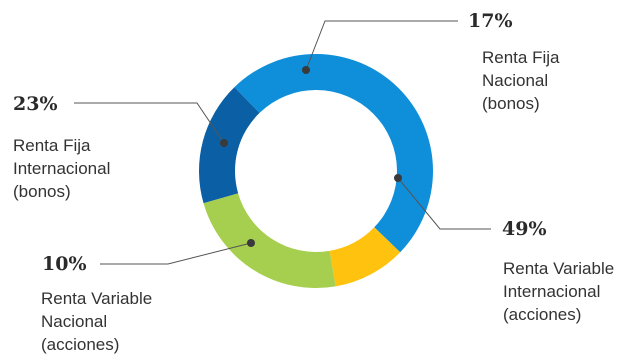 The height and width of the screenshot is (356, 641). What do you see at coordinates (74, 321) in the screenshot?
I see `slice-label-renta-variable-nacional-line2: Nacional` at bounding box center [74, 321].